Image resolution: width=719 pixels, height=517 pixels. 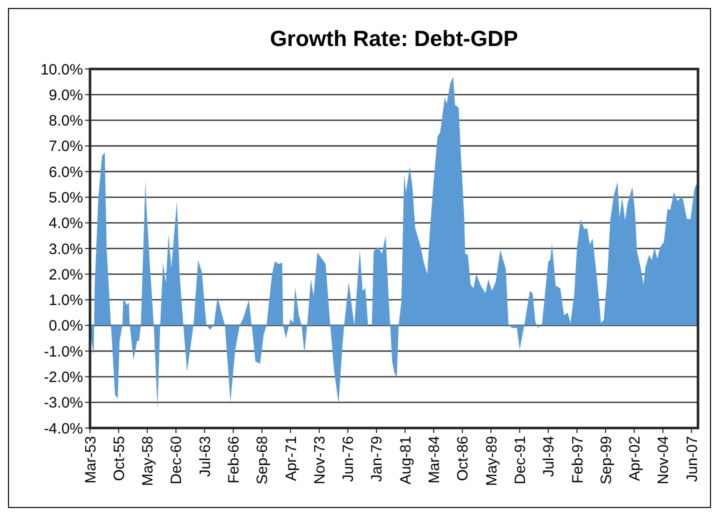 What do you see at coordinates (491, 461) in the screenshot?
I see `x-tick-label: May-89` at bounding box center [491, 461].